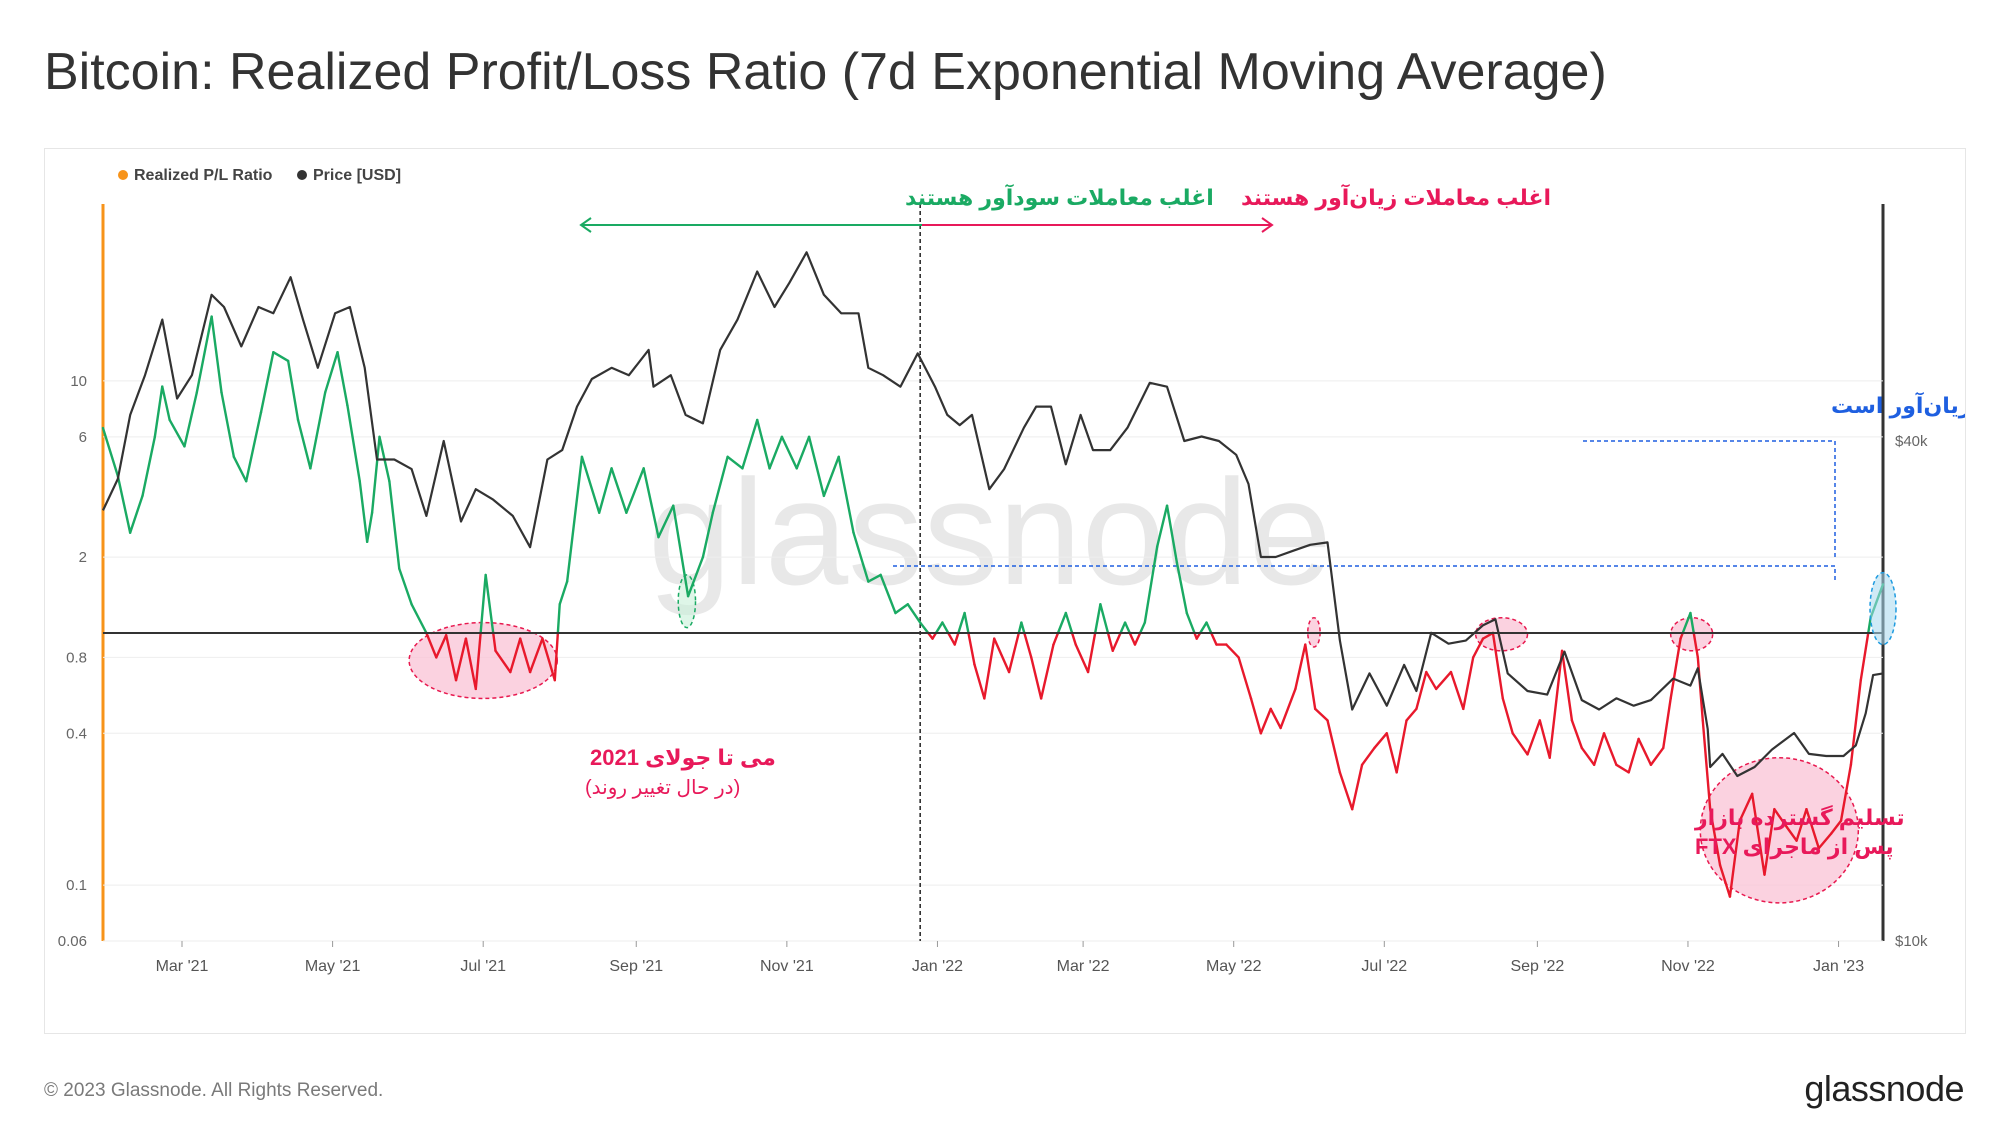 This screenshot has height=1145, width=2000. What do you see at coordinates (1884, 1088) in the screenshot?
I see `footer-logo: glassnode` at bounding box center [1884, 1088].